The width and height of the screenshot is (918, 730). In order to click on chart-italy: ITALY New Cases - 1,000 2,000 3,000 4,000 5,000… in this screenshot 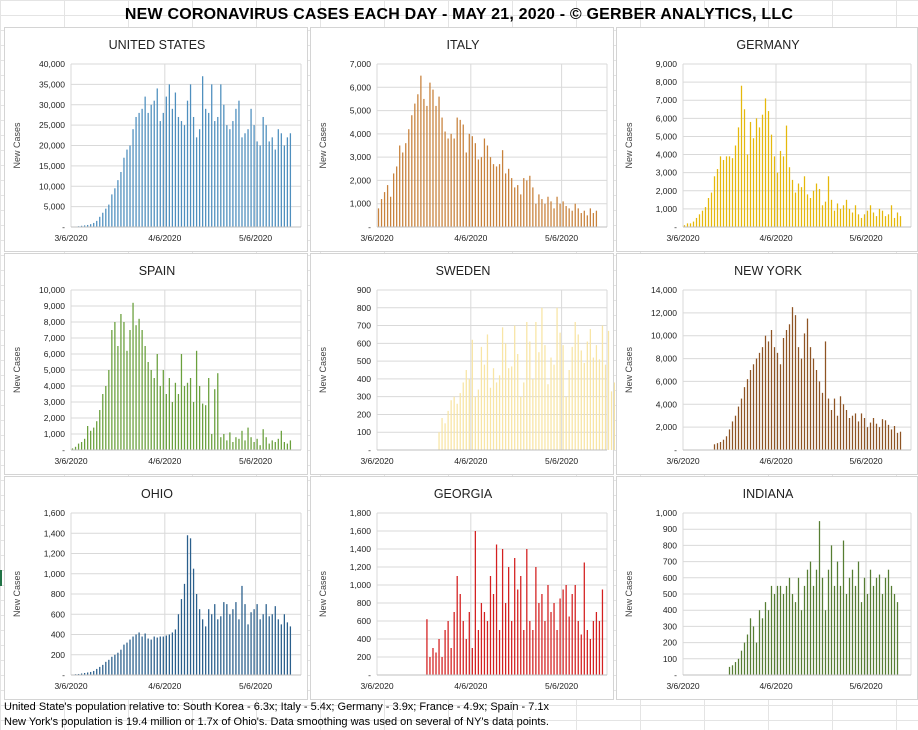, I will do `click(462, 139)`.